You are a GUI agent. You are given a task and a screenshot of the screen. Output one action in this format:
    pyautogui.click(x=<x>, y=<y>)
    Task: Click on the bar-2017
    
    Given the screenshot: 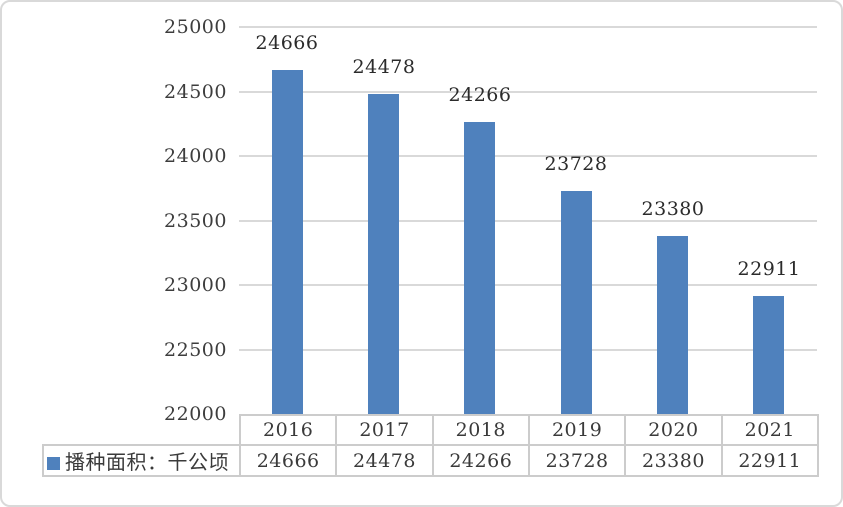 What is the action you would take?
    pyautogui.click(x=383, y=254)
    